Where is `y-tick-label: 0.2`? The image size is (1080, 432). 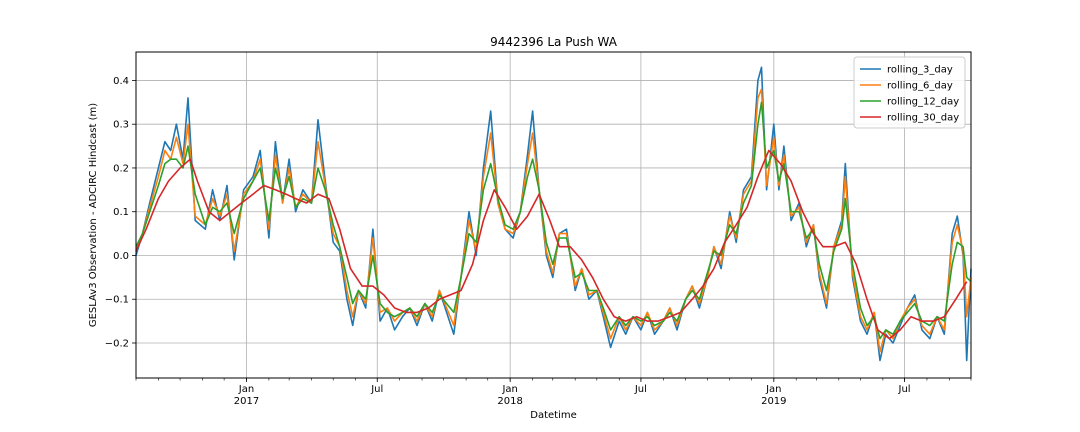 y-tick-label: 0.2 is located at coordinates (121, 168).